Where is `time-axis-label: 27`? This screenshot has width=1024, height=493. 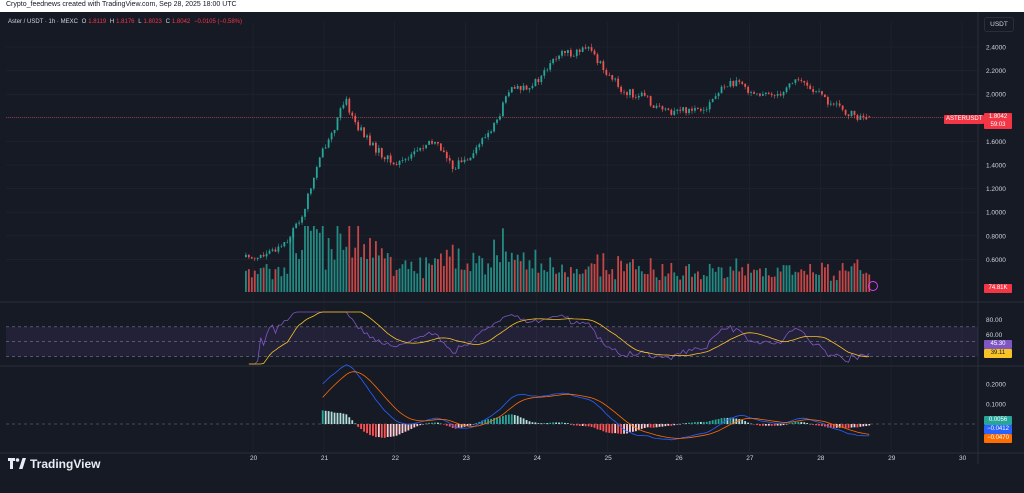 time-axis-label: 27 is located at coordinates (750, 458).